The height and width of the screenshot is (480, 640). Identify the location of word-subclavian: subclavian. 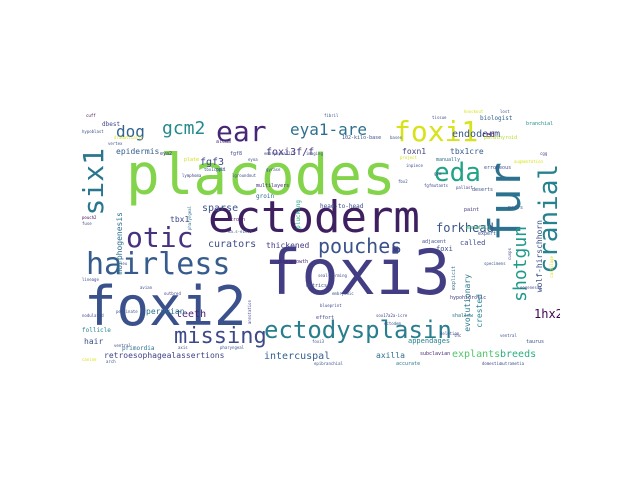
(435, 354).